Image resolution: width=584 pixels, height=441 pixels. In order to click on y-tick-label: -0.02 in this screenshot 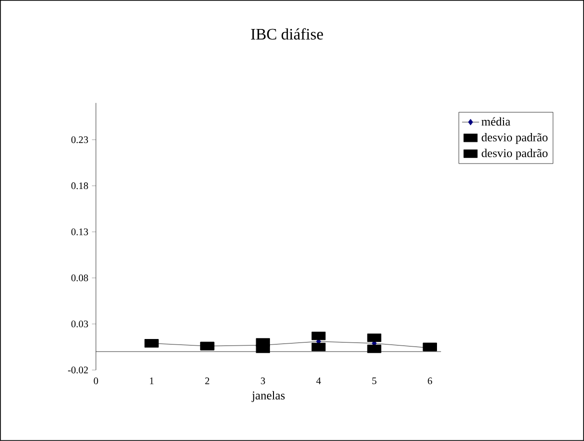, I will do `click(78, 370)`.